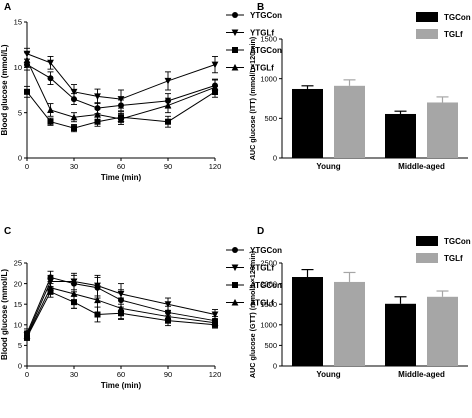 This screenshot has height=418, width=472. Describe the element at coordinates (7, 7) in the screenshot. I see `panel-letter: A` at that location.